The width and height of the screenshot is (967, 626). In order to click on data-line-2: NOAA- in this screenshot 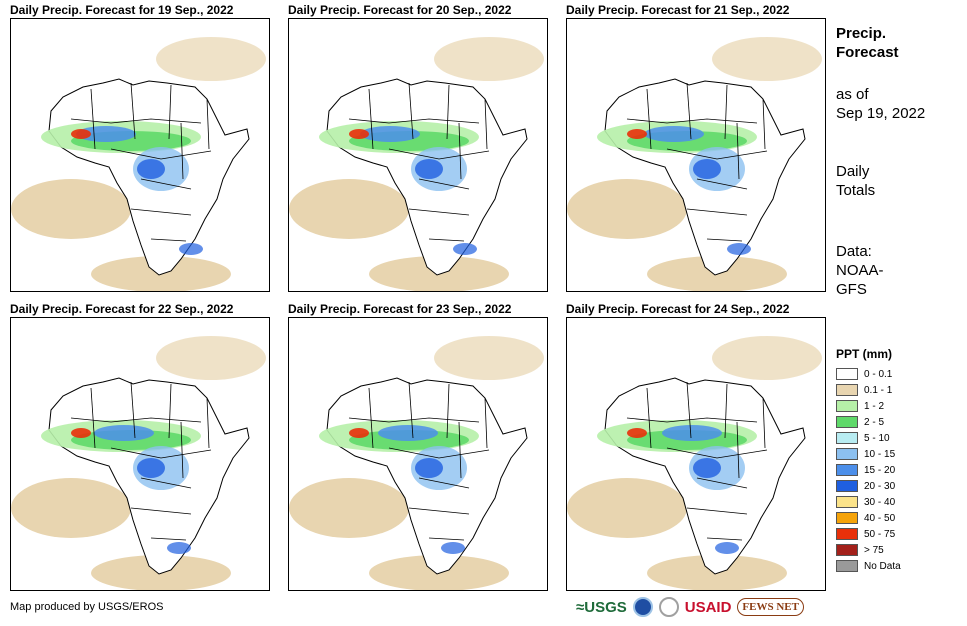, I will do `click(860, 270)`.